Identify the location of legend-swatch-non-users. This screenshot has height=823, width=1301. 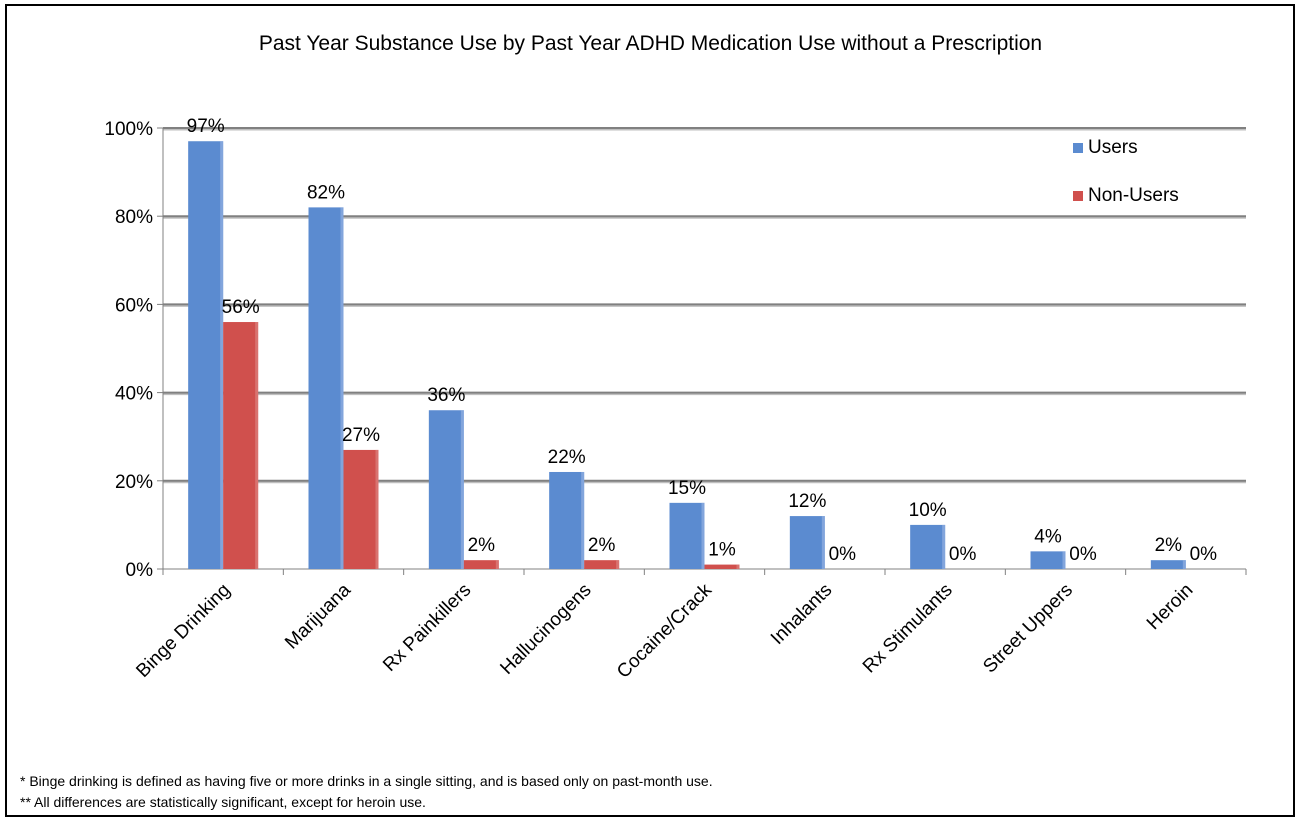
(1078, 195).